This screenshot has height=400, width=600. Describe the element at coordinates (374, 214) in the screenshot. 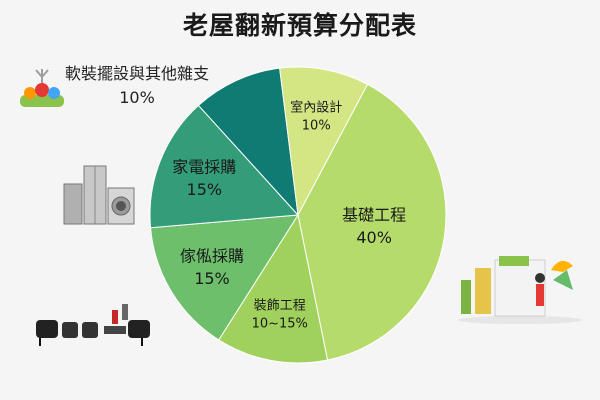

I see `slice-label-0: 基礎工程` at that location.